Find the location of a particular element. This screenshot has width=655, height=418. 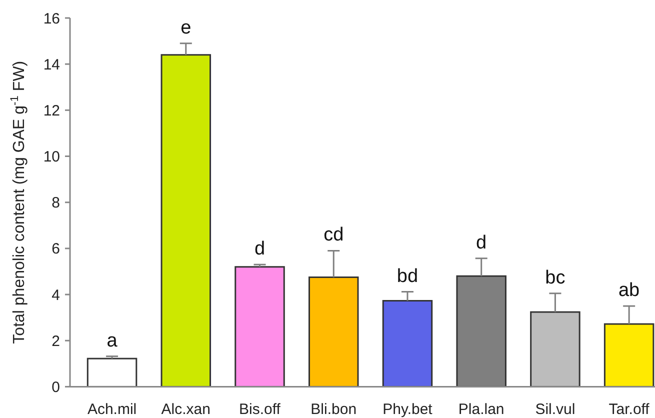

annotation: ab is located at coordinates (629, 291).